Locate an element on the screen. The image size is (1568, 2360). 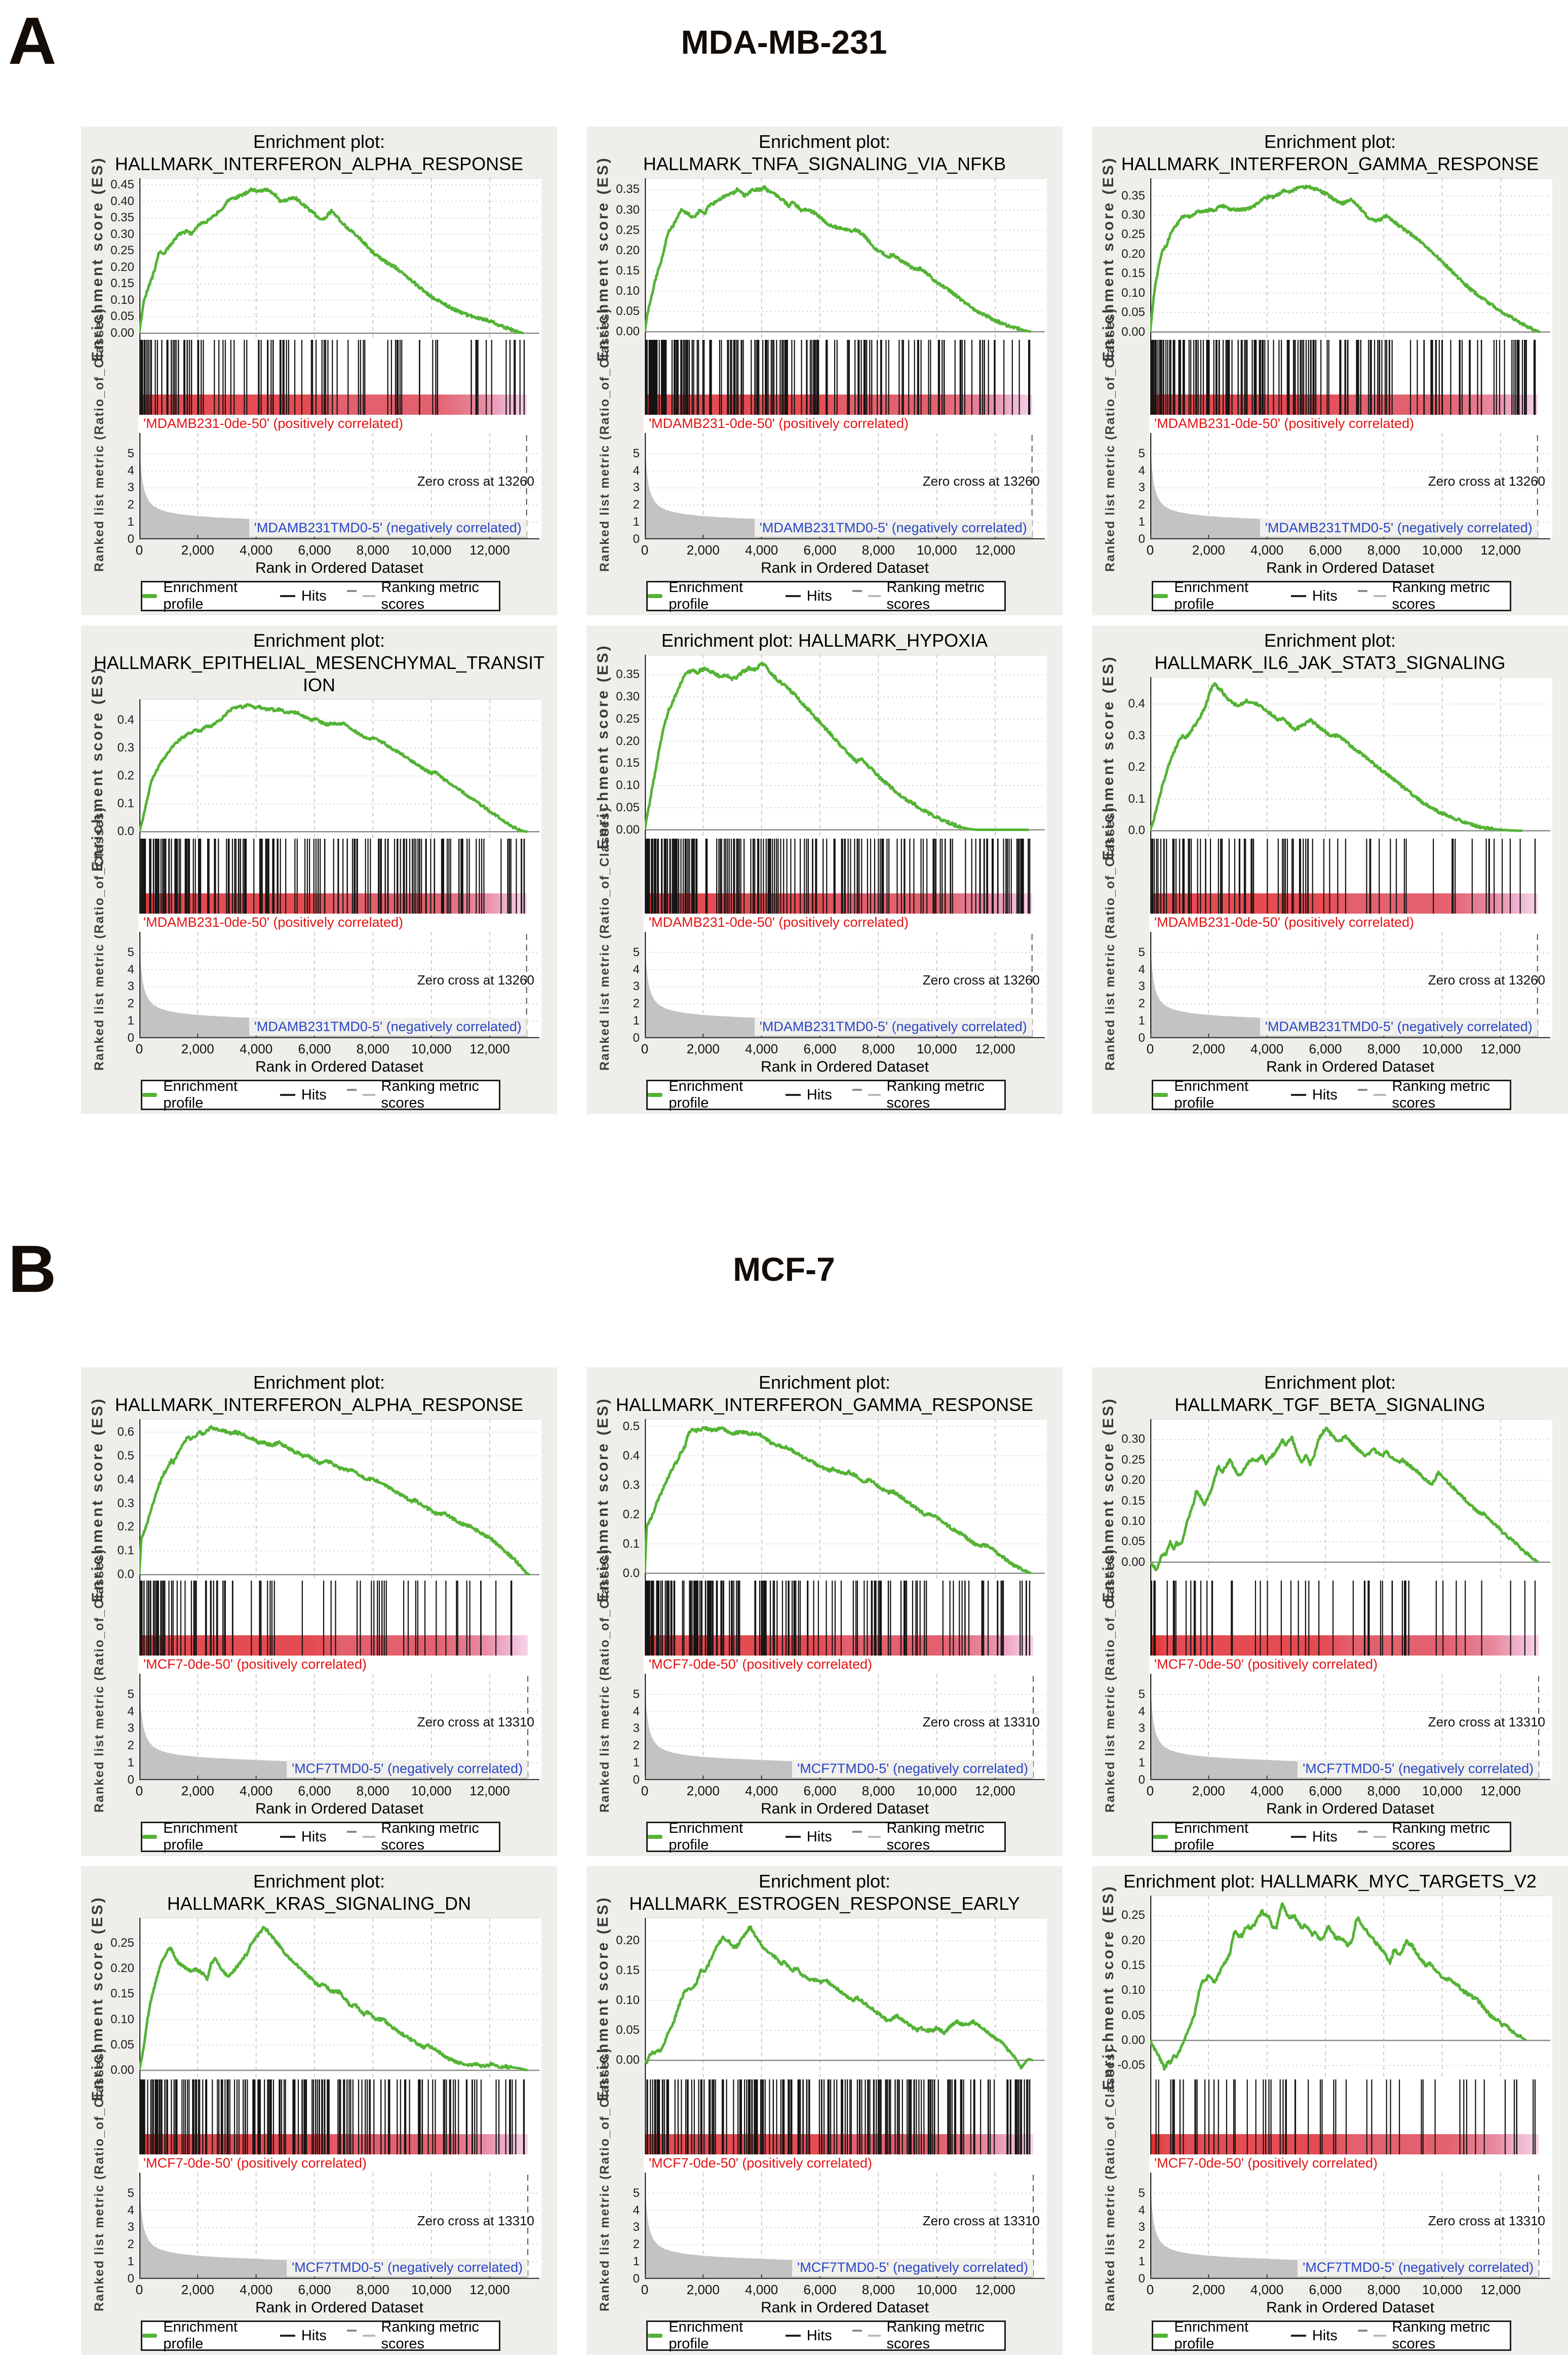
es-y-tick: 0.5 is located at coordinates (631, 1426).